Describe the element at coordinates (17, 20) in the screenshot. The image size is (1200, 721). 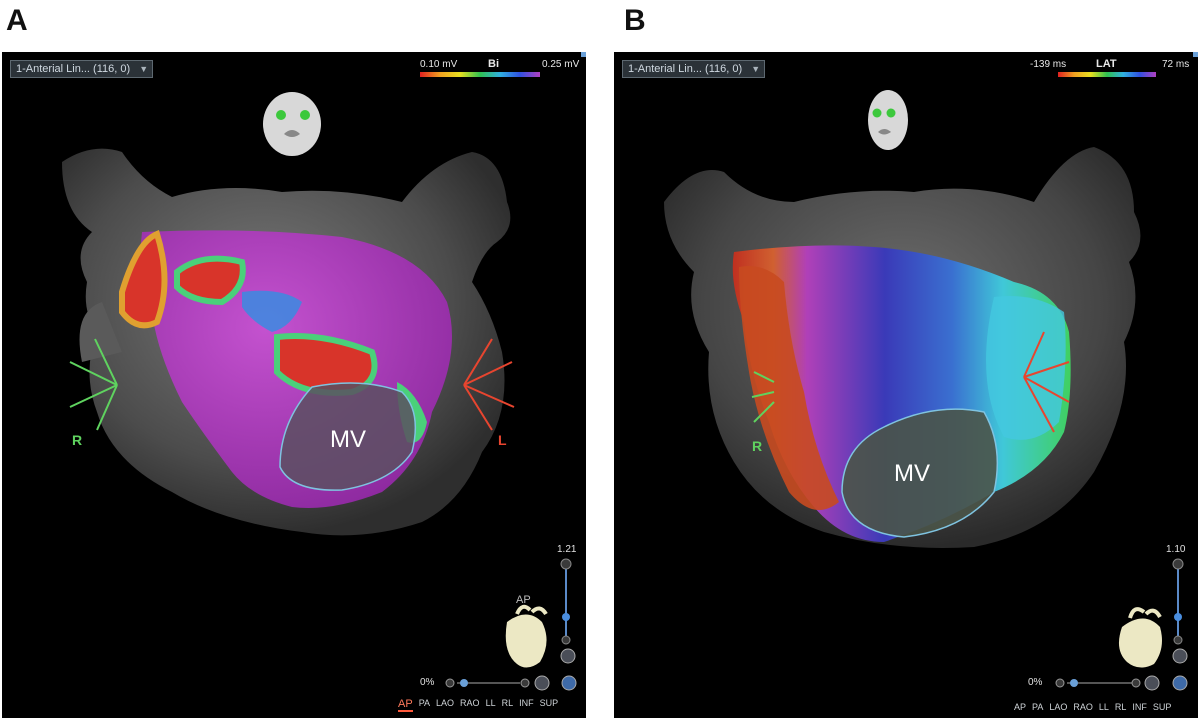
I see `panel-a-letter: A` at that location.